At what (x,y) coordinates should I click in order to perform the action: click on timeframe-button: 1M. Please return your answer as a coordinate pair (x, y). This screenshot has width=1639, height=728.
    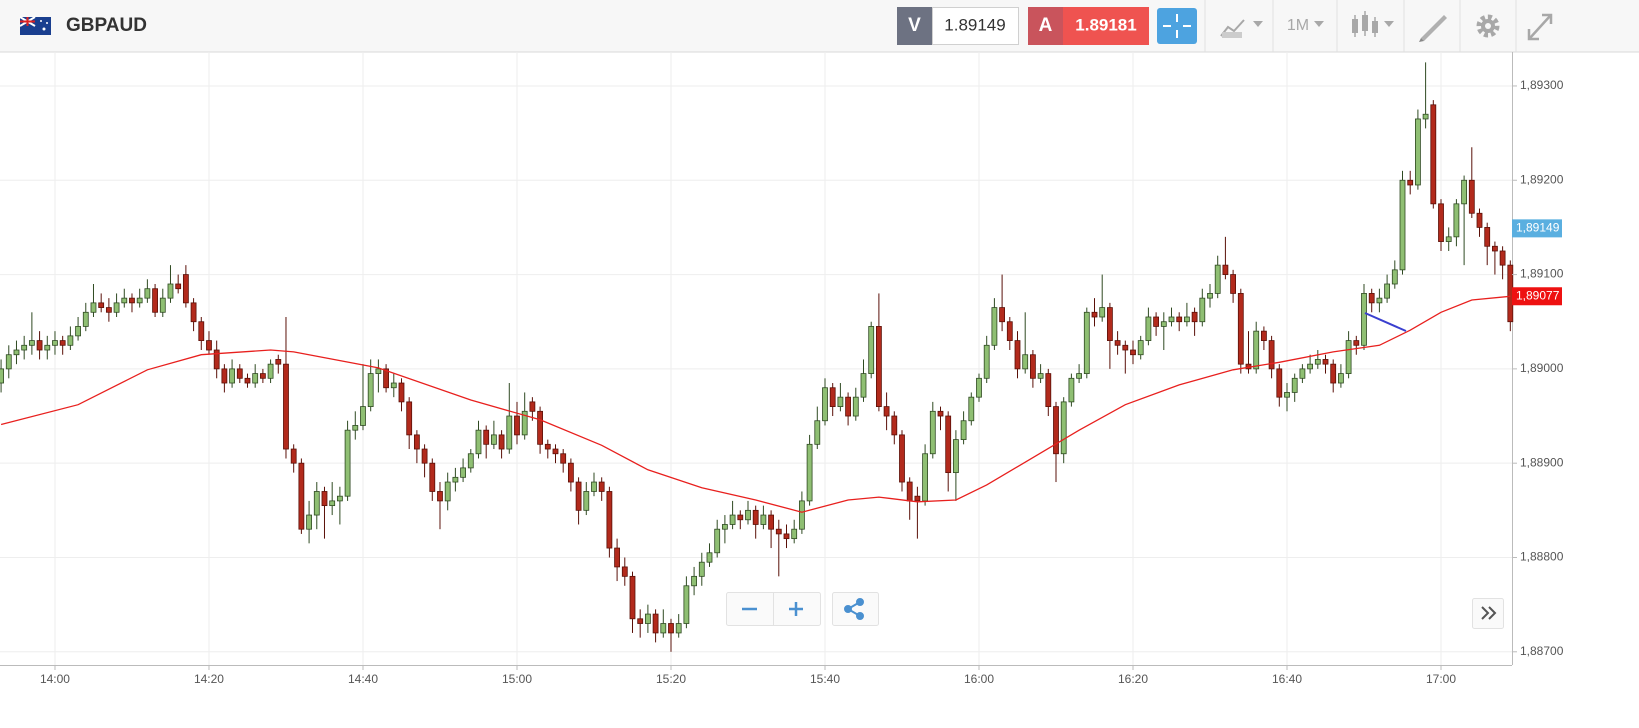
    Looking at the image, I should click on (1298, 25).